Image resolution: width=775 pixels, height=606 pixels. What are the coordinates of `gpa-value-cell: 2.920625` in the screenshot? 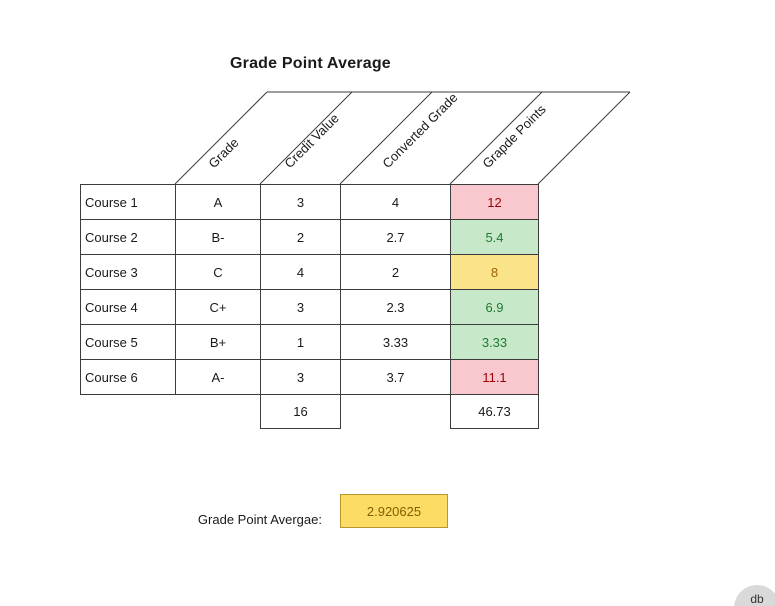 It's located at (394, 511).